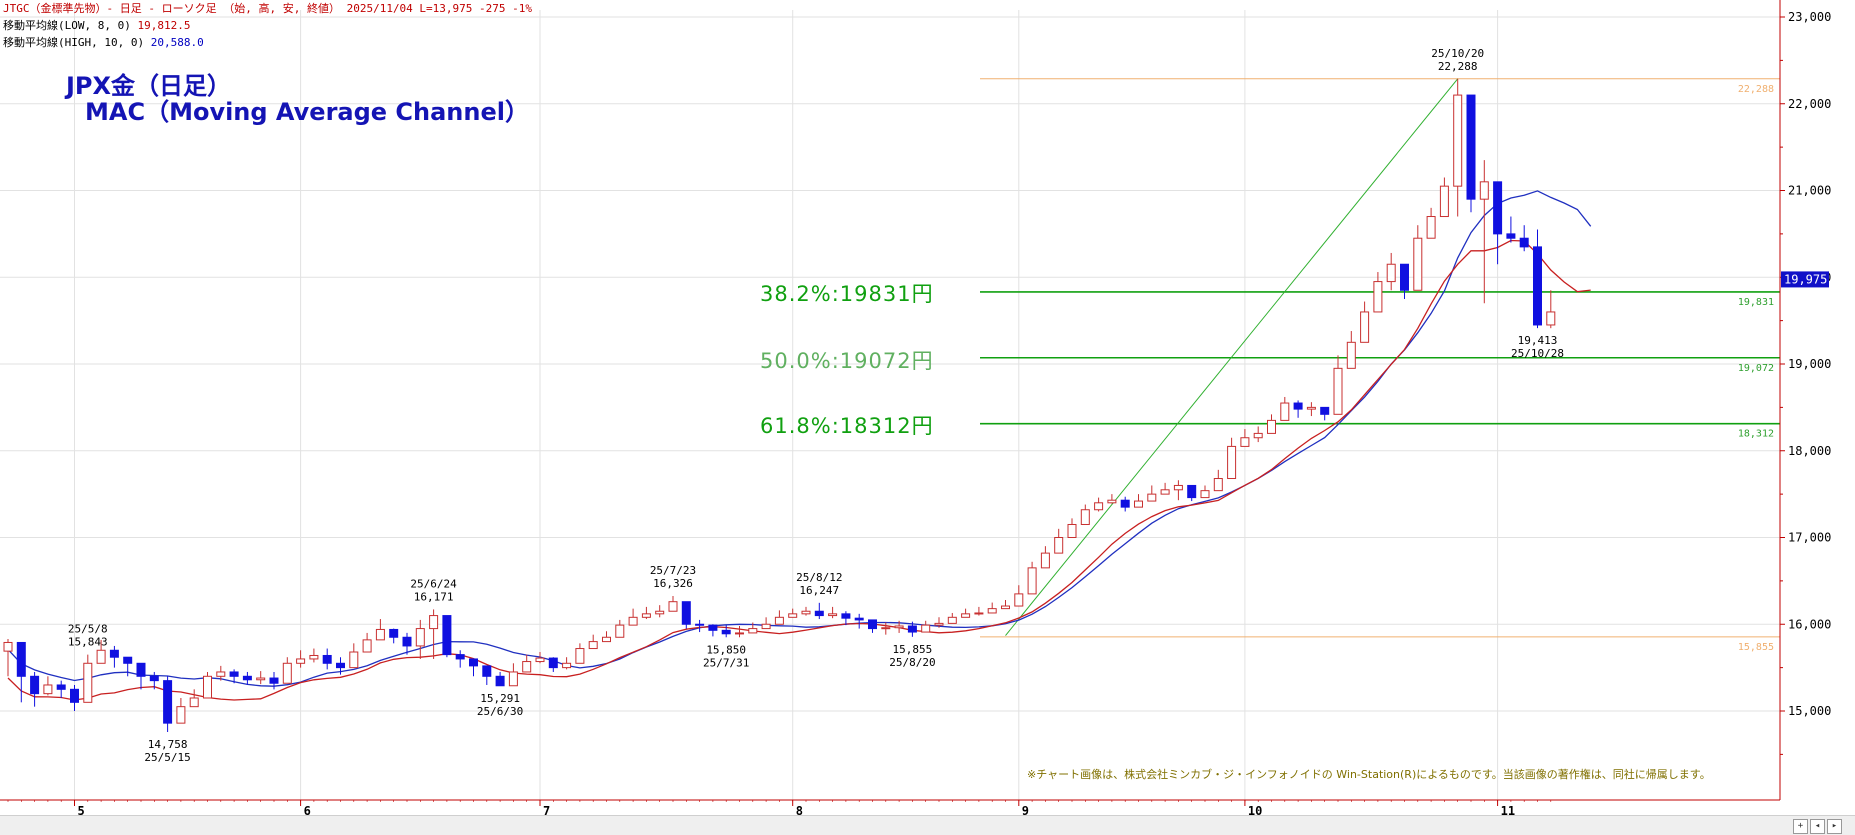 The width and height of the screenshot is (1855, 835). What do you see at coordinates (927, 825) in the screenshot?
I see `horizontal-scrollbar: + ◂ ▸` at bounding box center [927, 825].